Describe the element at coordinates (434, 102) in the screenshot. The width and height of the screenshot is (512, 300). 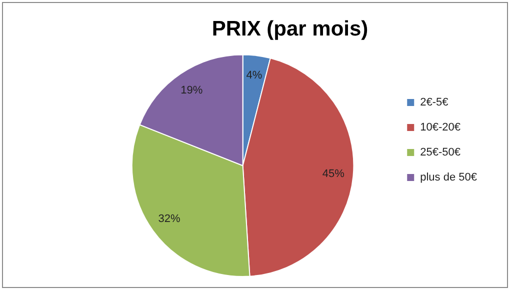
I see `legend-label: 2€-5€` at that location.